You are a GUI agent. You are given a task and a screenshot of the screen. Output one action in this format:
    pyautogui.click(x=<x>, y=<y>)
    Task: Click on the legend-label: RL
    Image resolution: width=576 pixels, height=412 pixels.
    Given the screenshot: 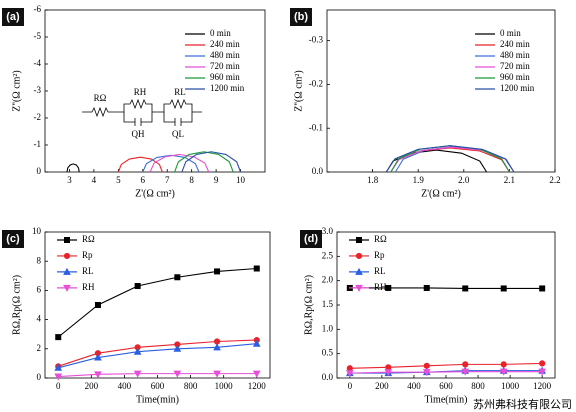 What is the action you would take?
    pyautogui.click(x=88, y=271)
    